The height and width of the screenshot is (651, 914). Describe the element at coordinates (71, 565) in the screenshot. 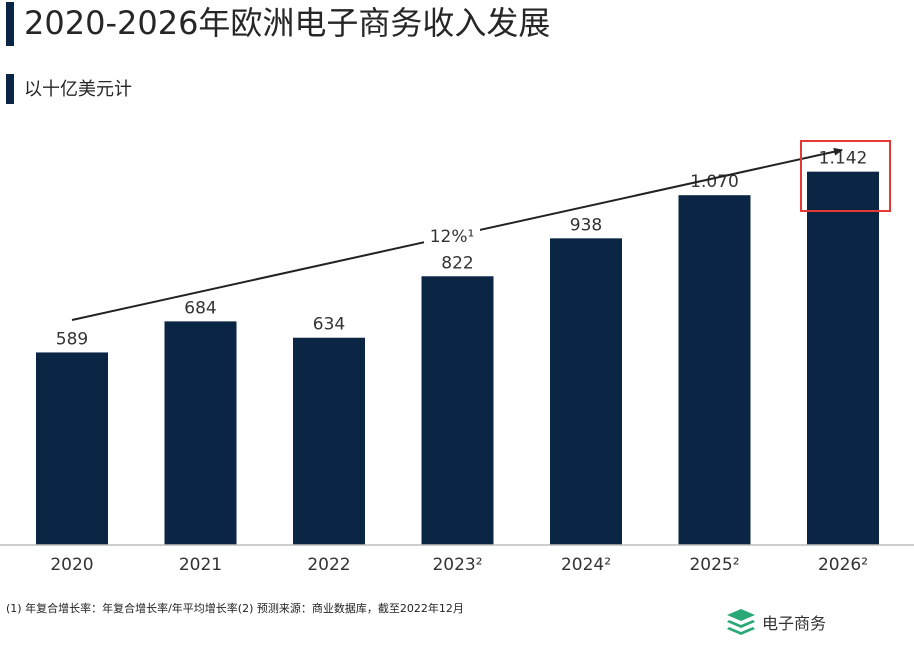

I see `x-tick-label-0: 2020` at that location.